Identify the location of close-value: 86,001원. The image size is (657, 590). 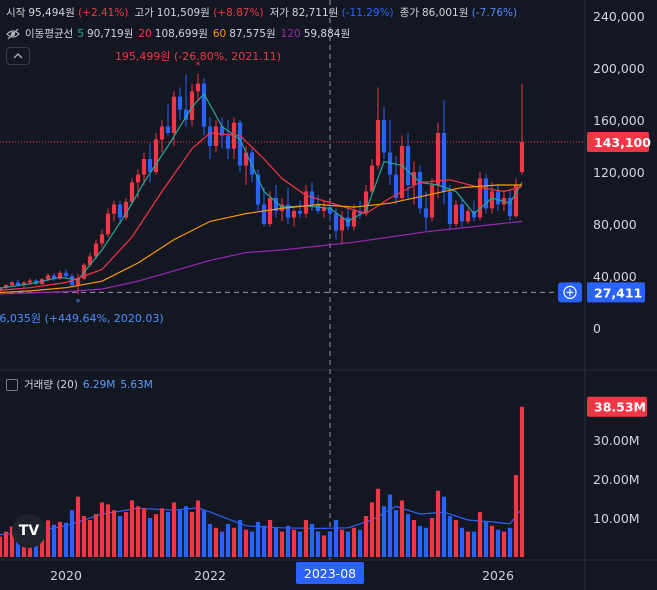
(445, 13).